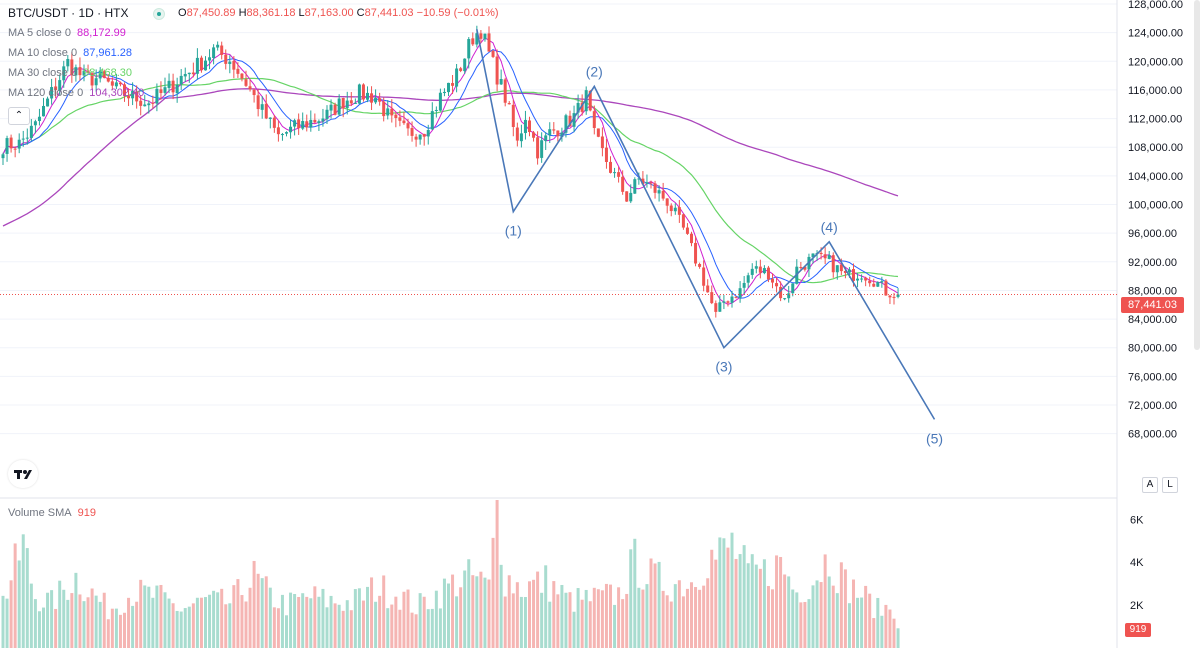 This screenshot has width=1200, height=648. What do you see at coordinates (389, 13) in the screenshot?
I see `close-value: 87,441.03` at bounding box center [389, 13].